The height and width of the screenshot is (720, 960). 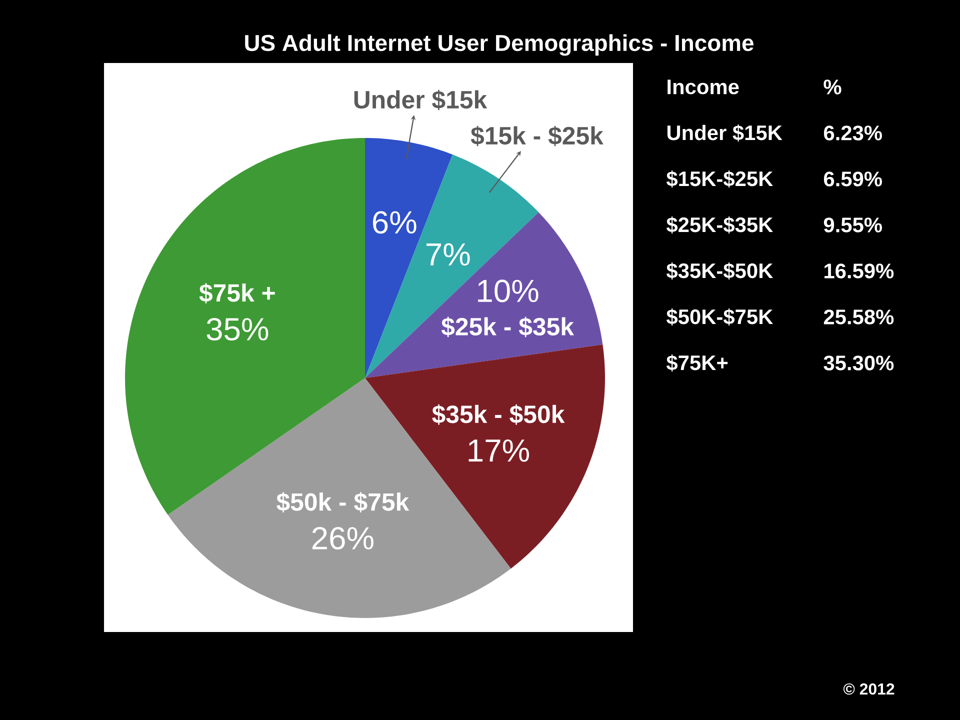 I want to click on data-label: 7%, so click(x=448, y=254).